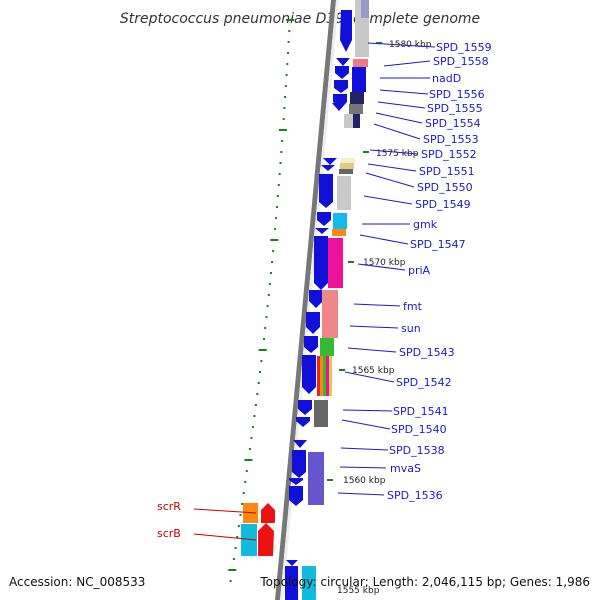 The image size is (600, 600). I want to click on gene-label: SPD_1559, so click(464, 47).